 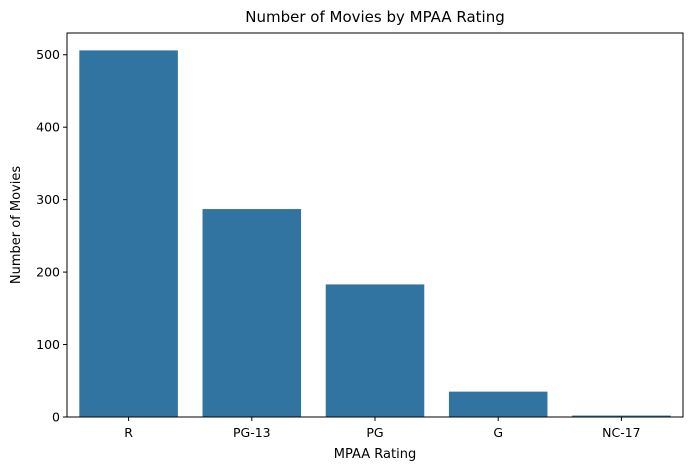 What do you see at coordinates (498, 404) in the screenshot?
I see `bar-g` at bounding box center [498, 404].